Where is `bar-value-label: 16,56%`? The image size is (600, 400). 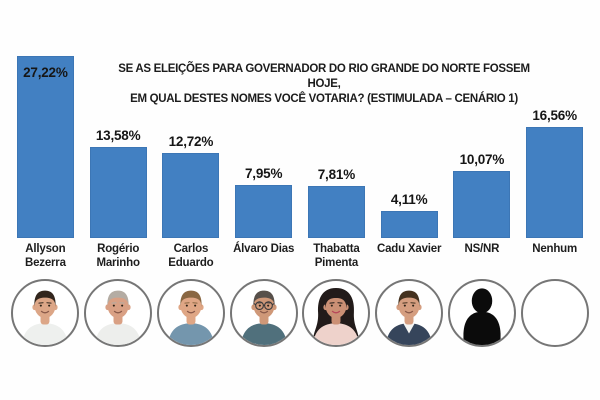 bar-value-label: 16,56% is located at coordinates (554, 115).